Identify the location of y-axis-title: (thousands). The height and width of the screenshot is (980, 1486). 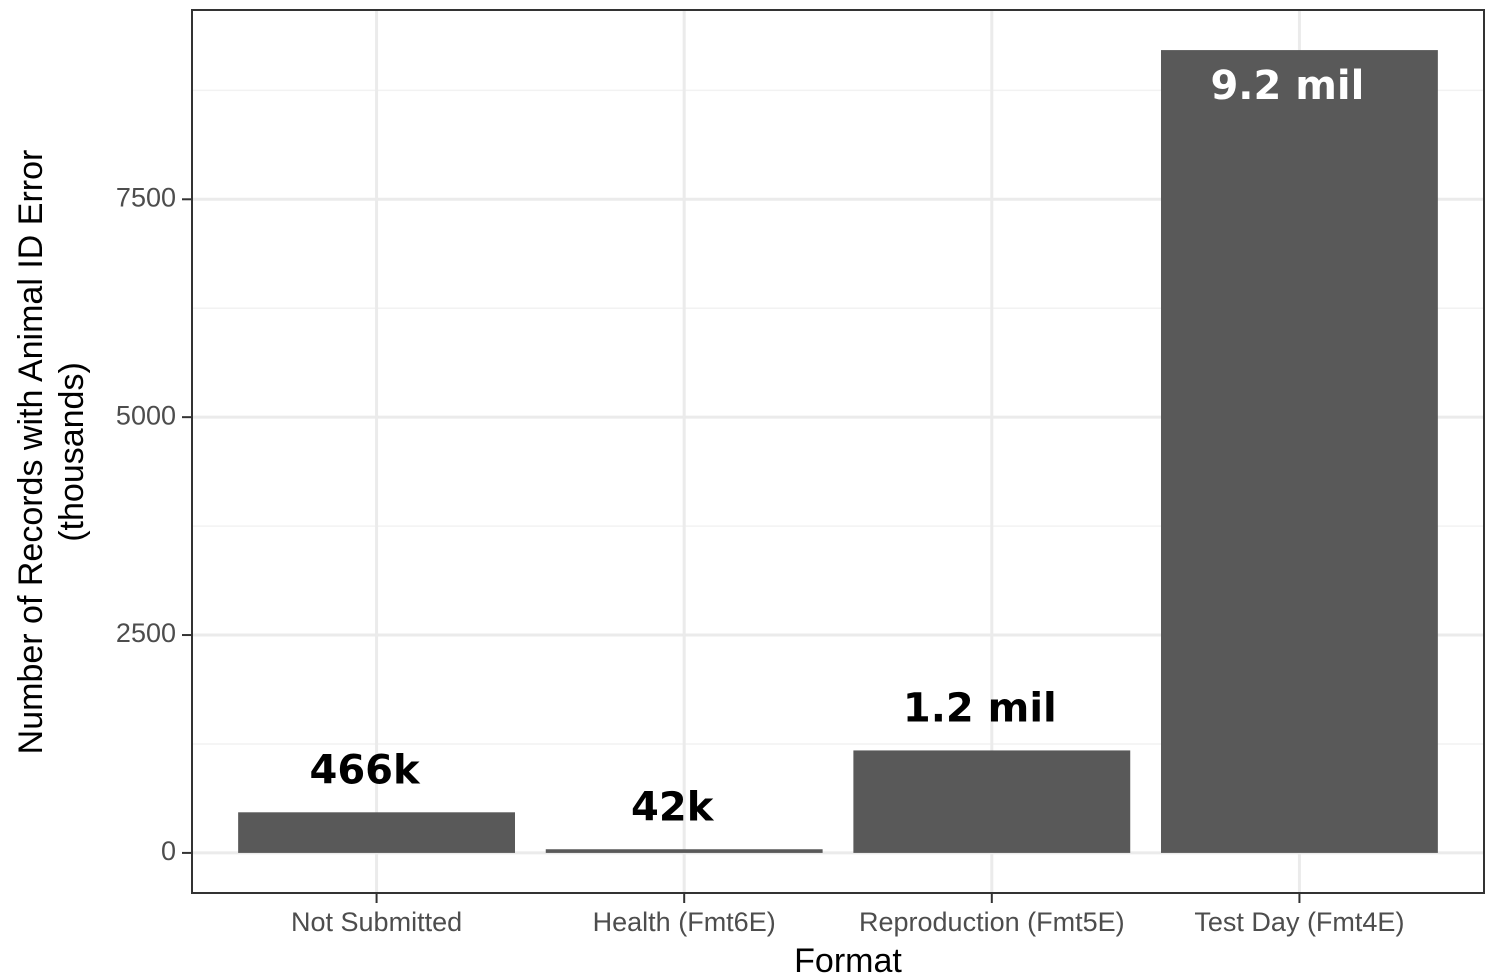
(72, 452).